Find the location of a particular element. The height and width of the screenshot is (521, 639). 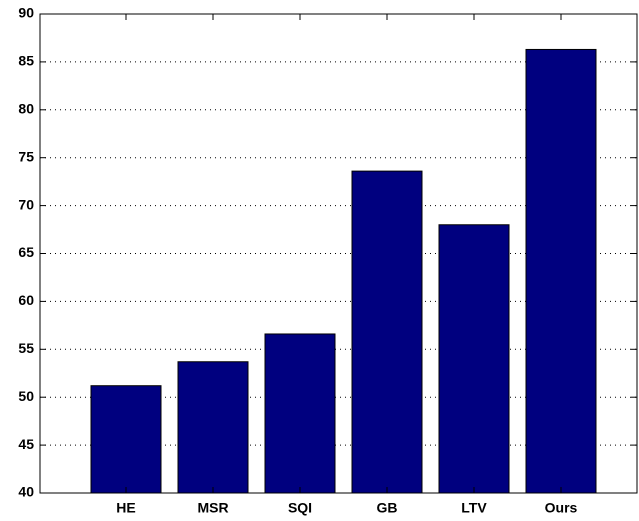

y-tick-label: 90 is located at coordinates (26, 13).